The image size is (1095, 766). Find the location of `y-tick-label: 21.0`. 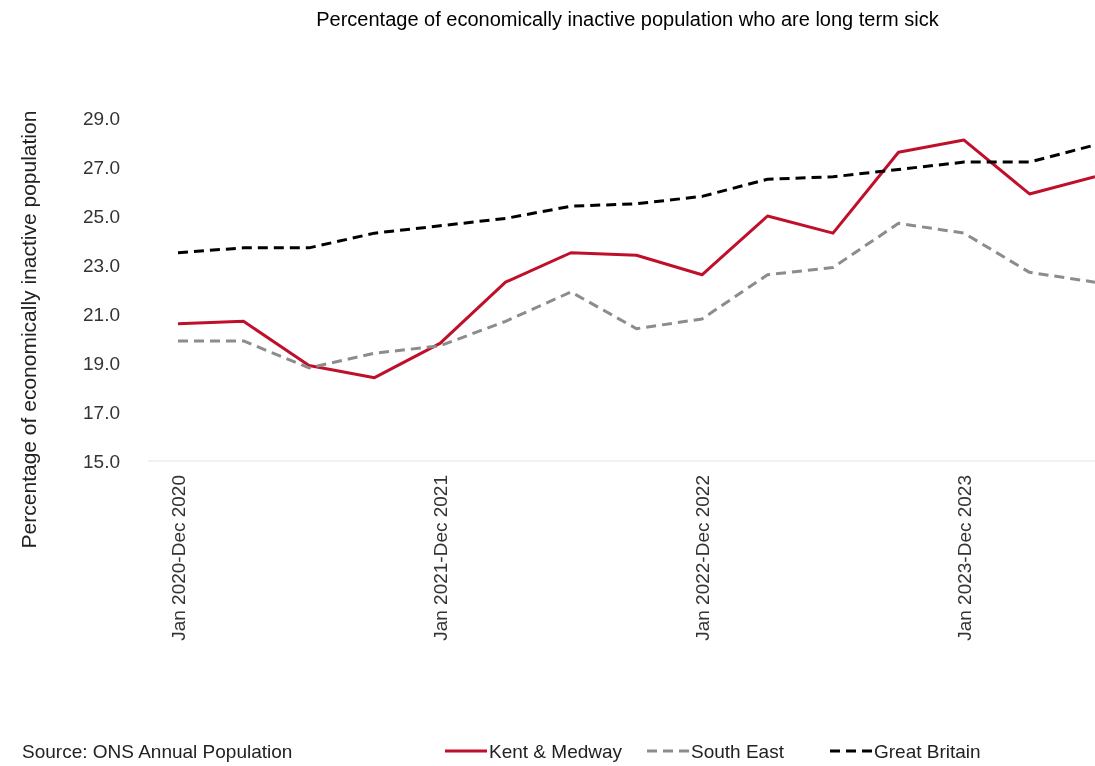

y-tick-label: 21.0 is located at coordinates (101, 314).